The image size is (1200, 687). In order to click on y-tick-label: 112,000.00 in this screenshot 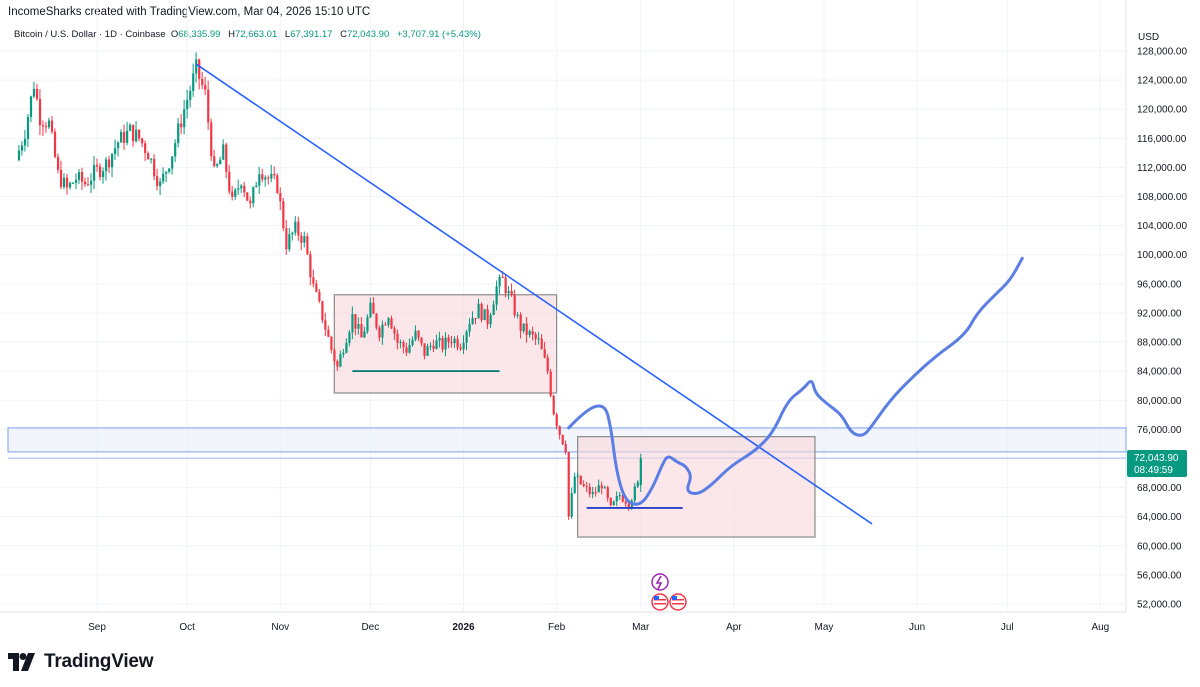, I will do `click(1162, 168)`.